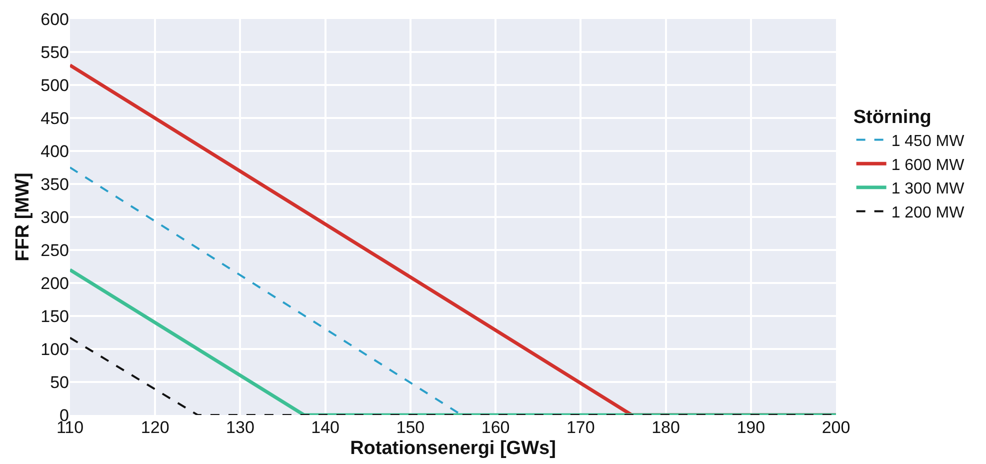  Describe the element at coordinates (666, 427) in the screenshot. I see `x-tick-label: 180` at that location.